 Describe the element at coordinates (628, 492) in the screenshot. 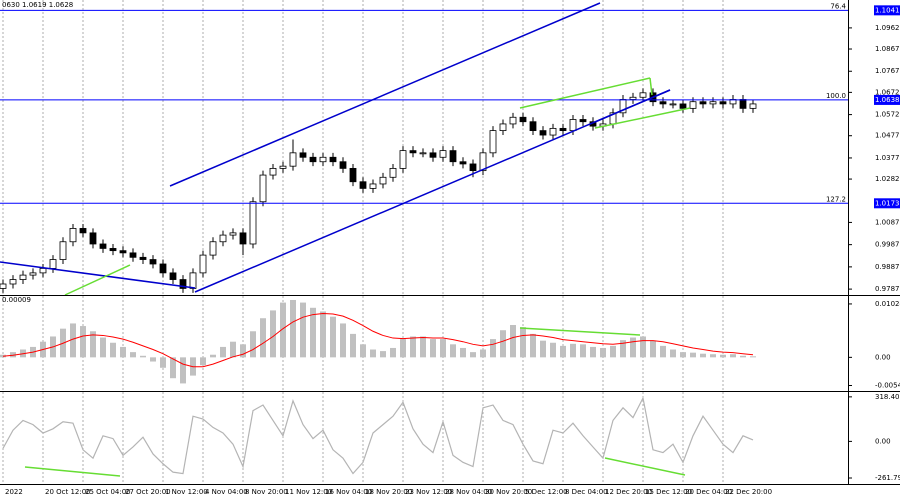

I see `x-tick-label: 12 Dec 20:00` at that location.